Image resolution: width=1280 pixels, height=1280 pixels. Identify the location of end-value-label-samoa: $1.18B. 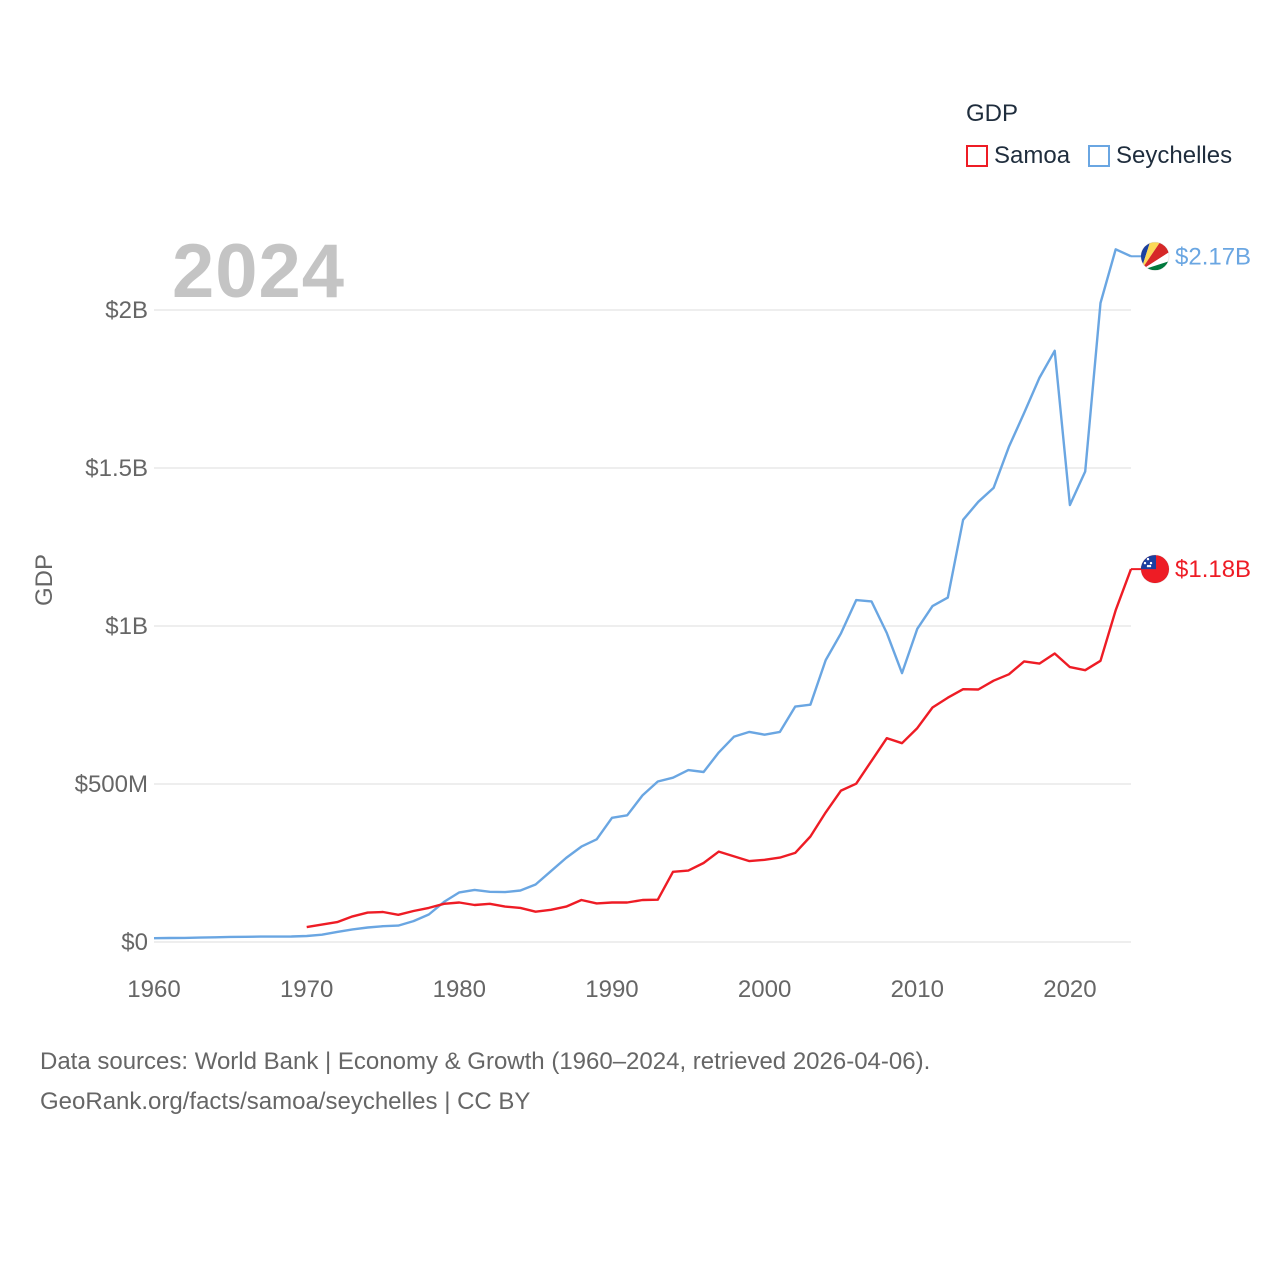
(1213, 569).